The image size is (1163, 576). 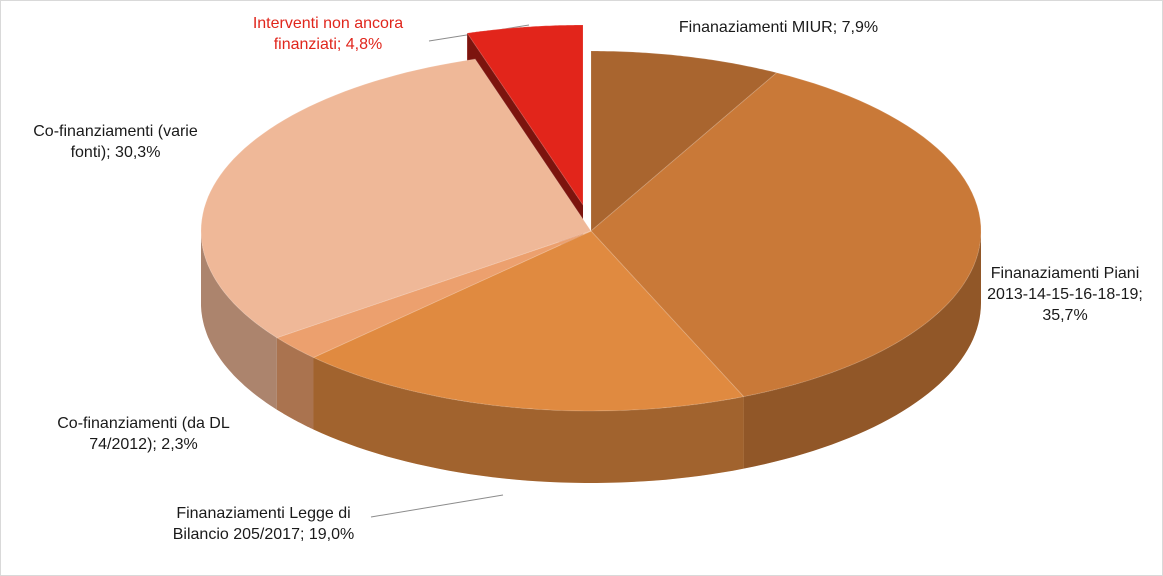 I want to click on slice-label: Co-finanziamenti (varie fonti); 30,3%, so click(x=115, y=142).